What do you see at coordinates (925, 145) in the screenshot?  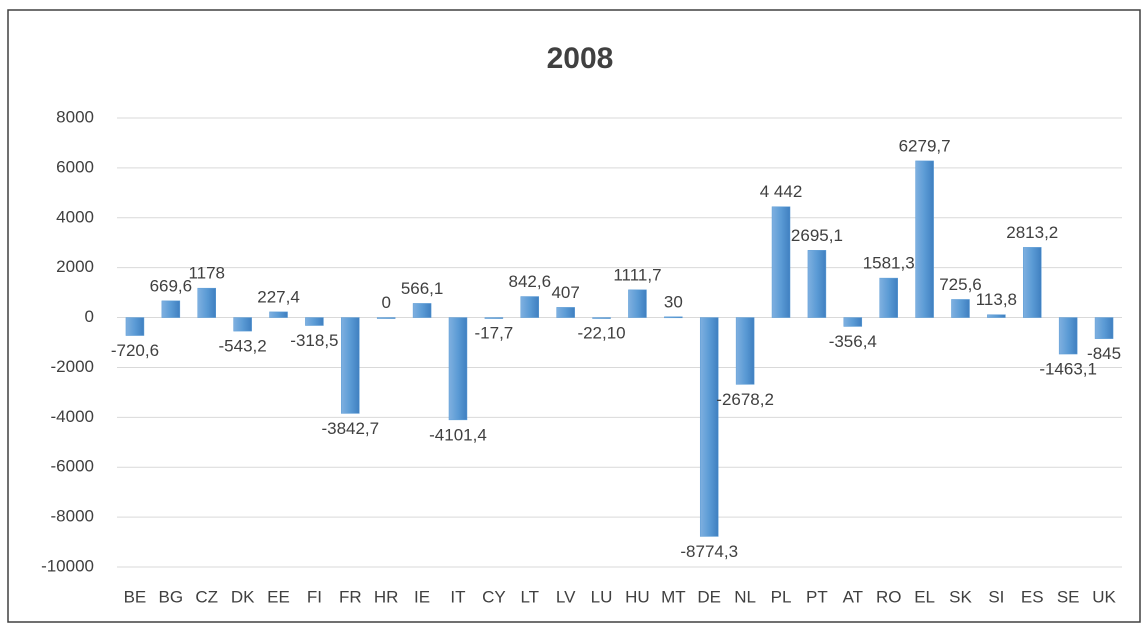 I see `data-label: 6279,7` at bounding box center [925, 145].